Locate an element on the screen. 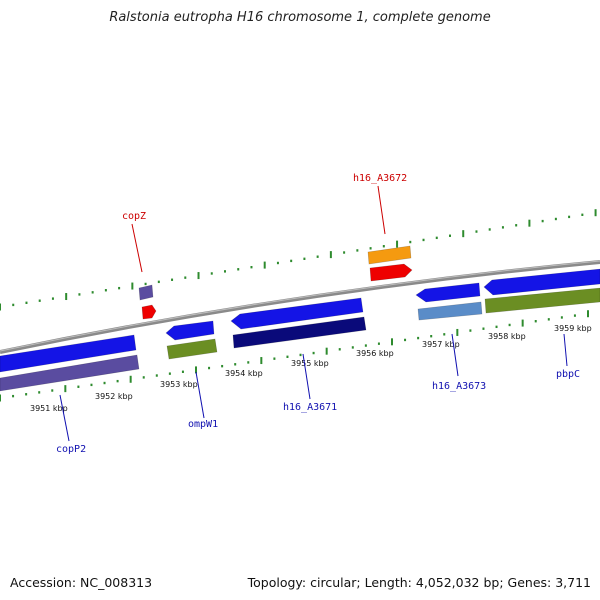 Image resolution: width=600 pixels, height=600 pixels. pbpC-label: pbpC is located at coordinates (568, 374).